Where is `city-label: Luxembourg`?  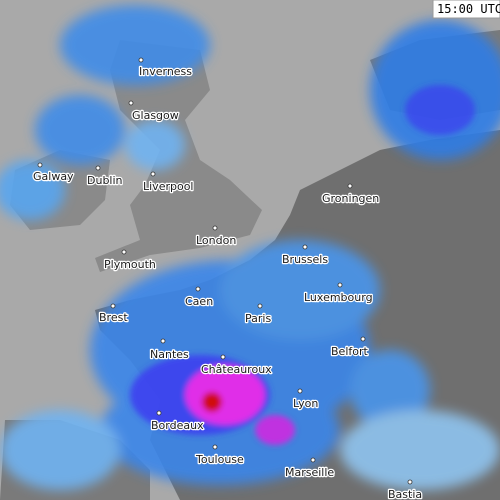 city-label: Luxembourg is located at coordinates (338, 297).